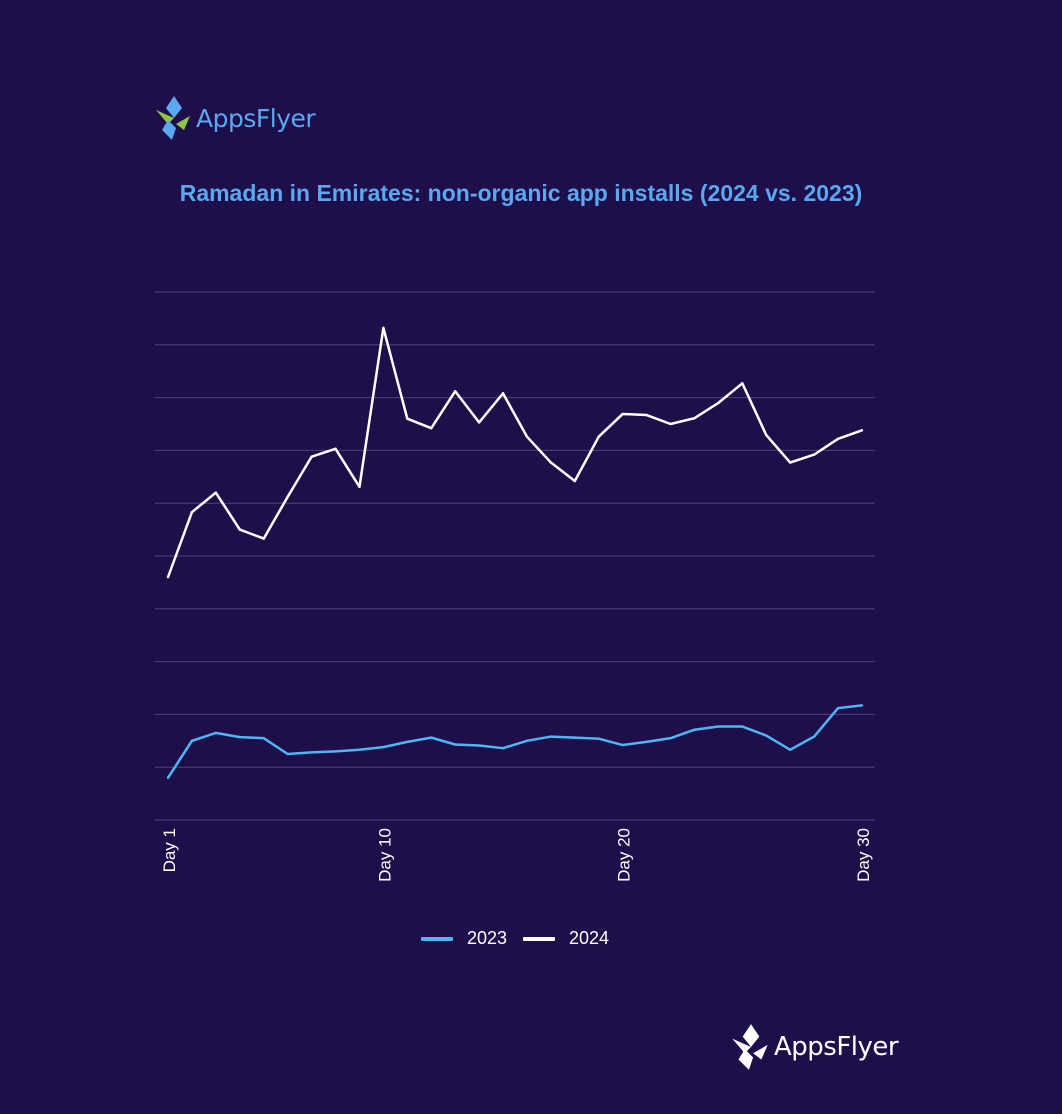 Image resolution: width=1062 pixels, height=1114 pixels. What do you see at coordinates (486, 938) in the screenshot?
I see `legend-label-2023: 2023` at bounding box center [486, 938].